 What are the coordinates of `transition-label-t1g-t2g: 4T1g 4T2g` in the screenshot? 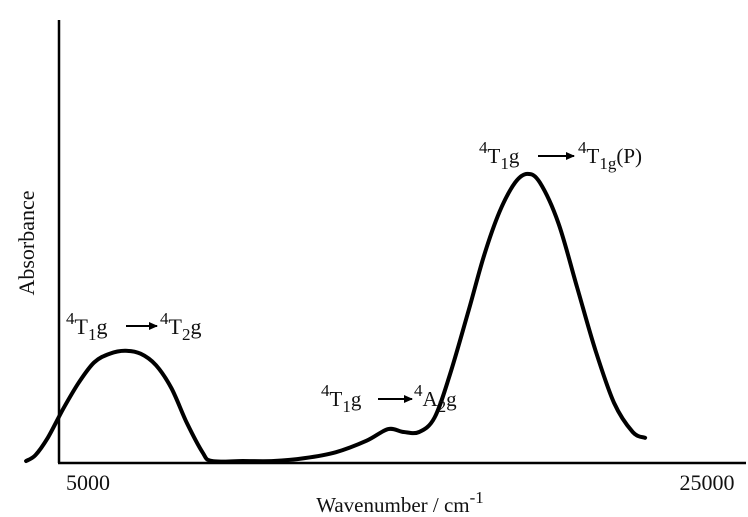 It's located at (133, 326).